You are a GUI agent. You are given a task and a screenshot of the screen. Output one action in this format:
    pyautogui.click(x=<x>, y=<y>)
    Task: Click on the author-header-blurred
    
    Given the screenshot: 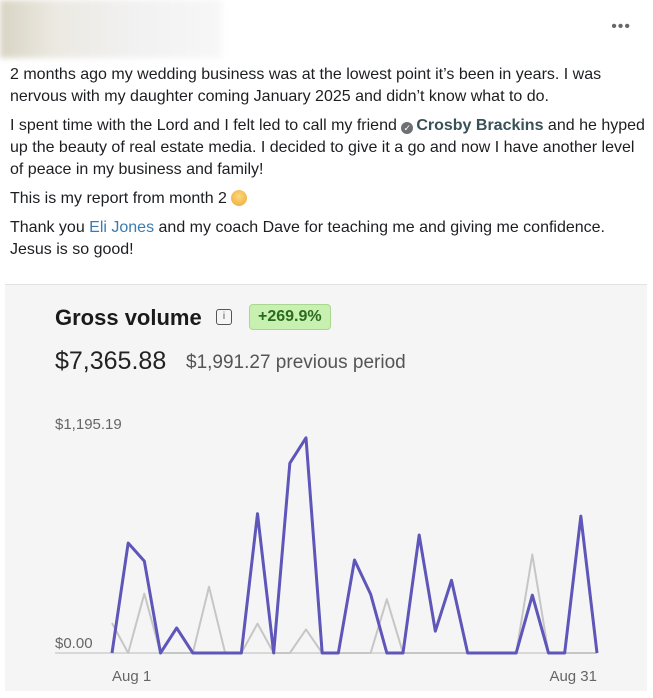 What is the action you would take?
    pyautogui.click(x=111, y=29)
    